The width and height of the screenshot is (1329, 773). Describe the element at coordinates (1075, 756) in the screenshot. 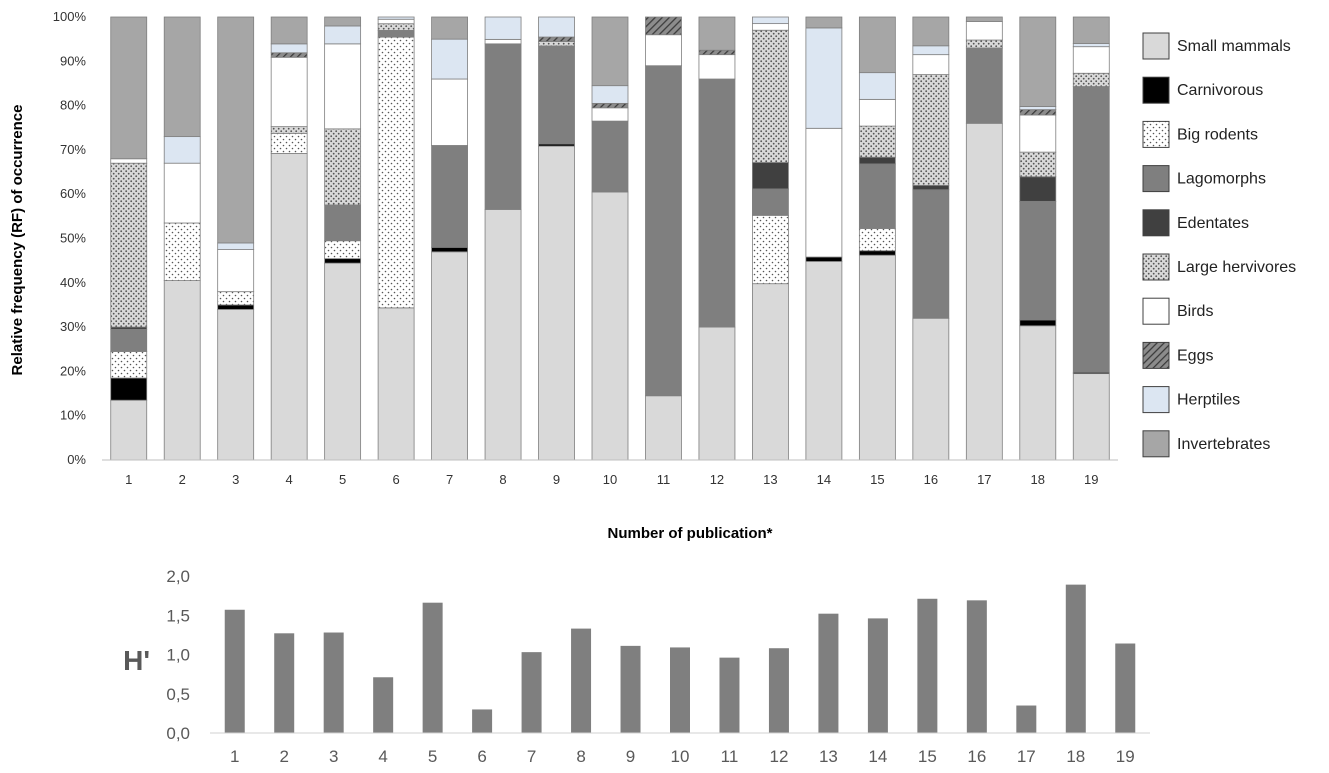

I see `h-x-tick-label: 18` at that location.